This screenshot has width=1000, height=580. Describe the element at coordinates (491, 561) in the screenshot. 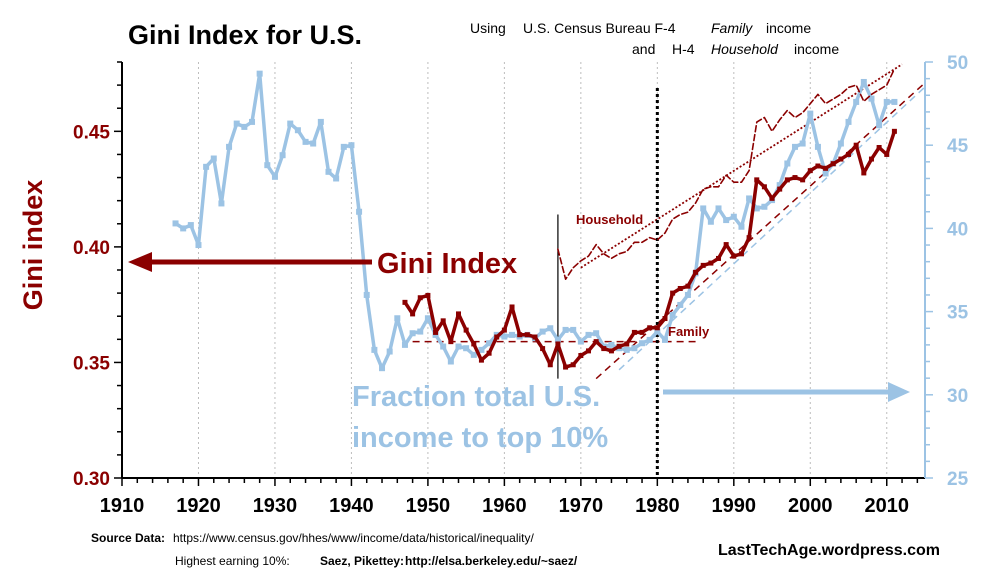

I see `source-line2-url: http://elsa.berkeley.edu/~saez/` at that location.